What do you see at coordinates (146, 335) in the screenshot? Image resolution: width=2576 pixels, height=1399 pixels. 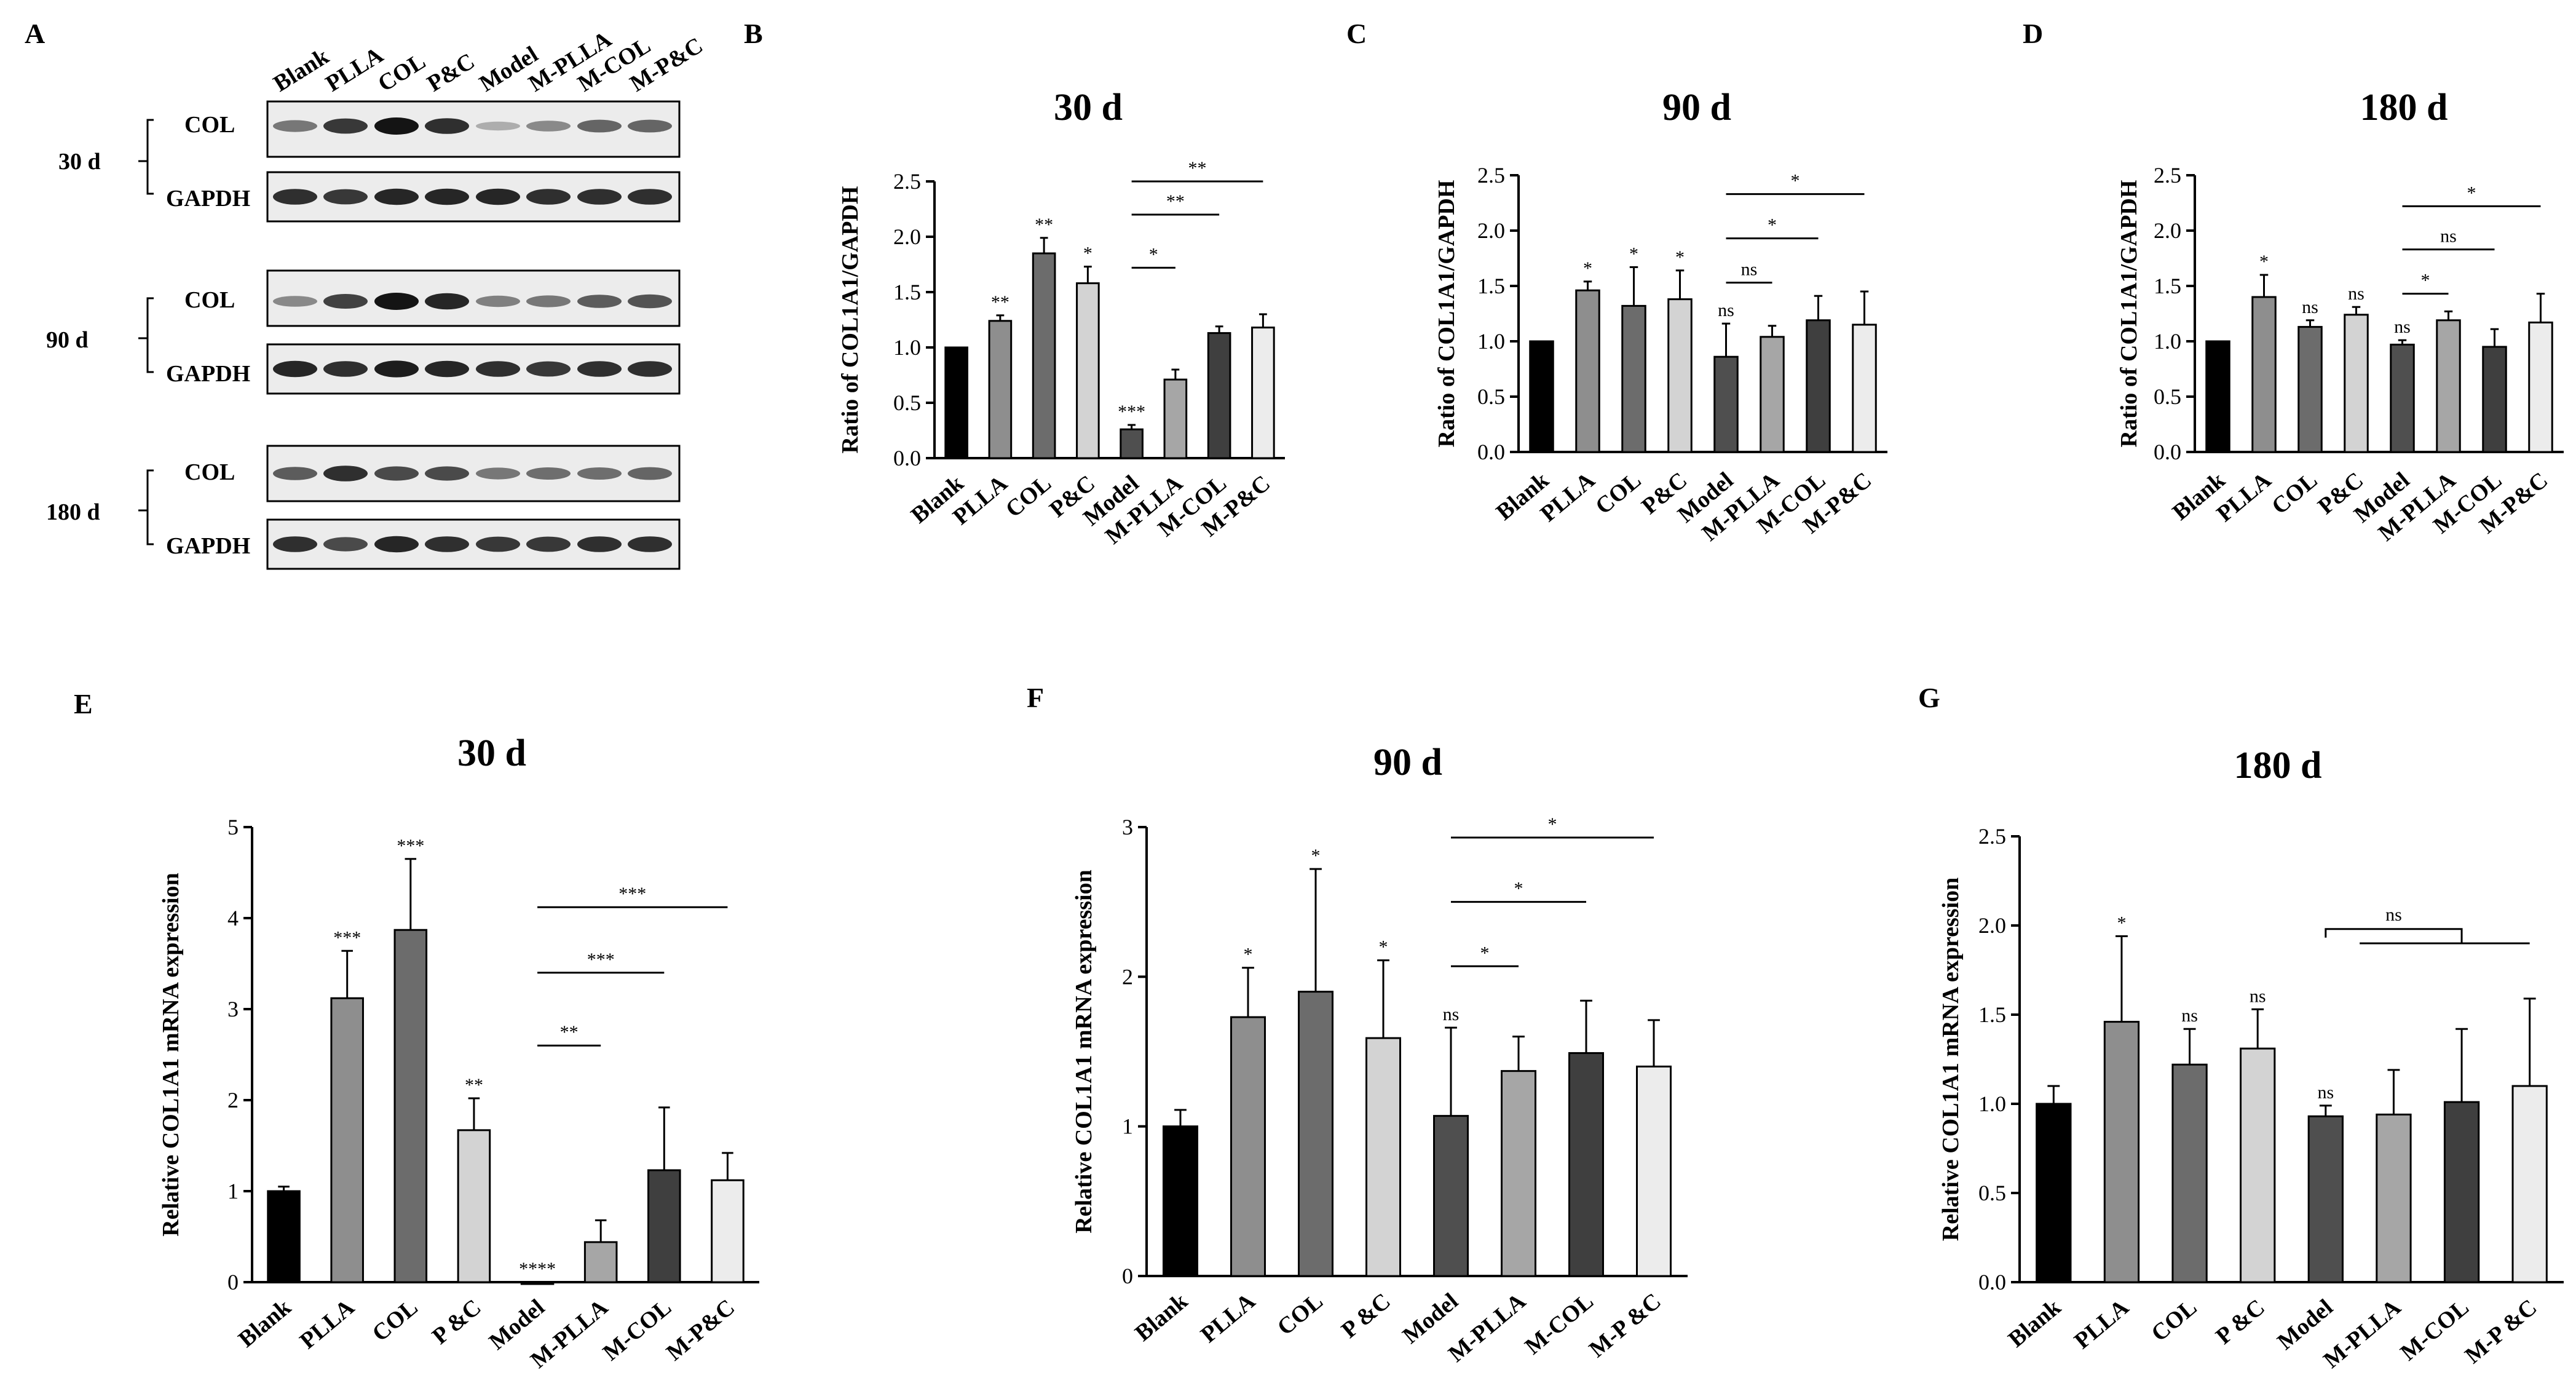 I see `blot-brace-90d` at bounding box center [146, 335].